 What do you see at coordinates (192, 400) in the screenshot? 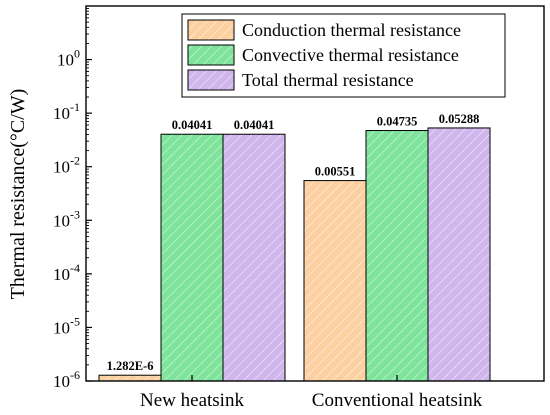
I see `x-tick-label: New heatsink` at bounding box center [192, 400].